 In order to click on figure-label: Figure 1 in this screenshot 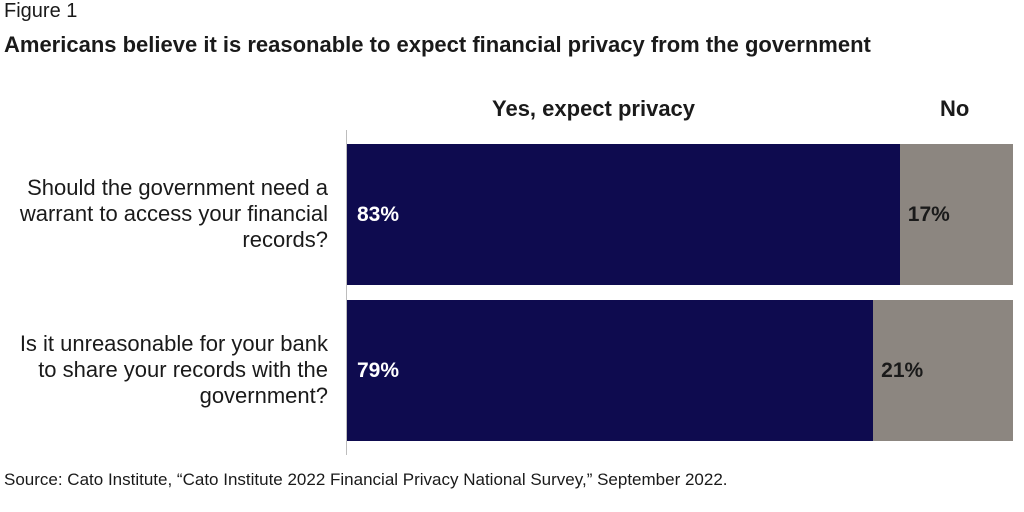, I will do `click(41, 11)`.